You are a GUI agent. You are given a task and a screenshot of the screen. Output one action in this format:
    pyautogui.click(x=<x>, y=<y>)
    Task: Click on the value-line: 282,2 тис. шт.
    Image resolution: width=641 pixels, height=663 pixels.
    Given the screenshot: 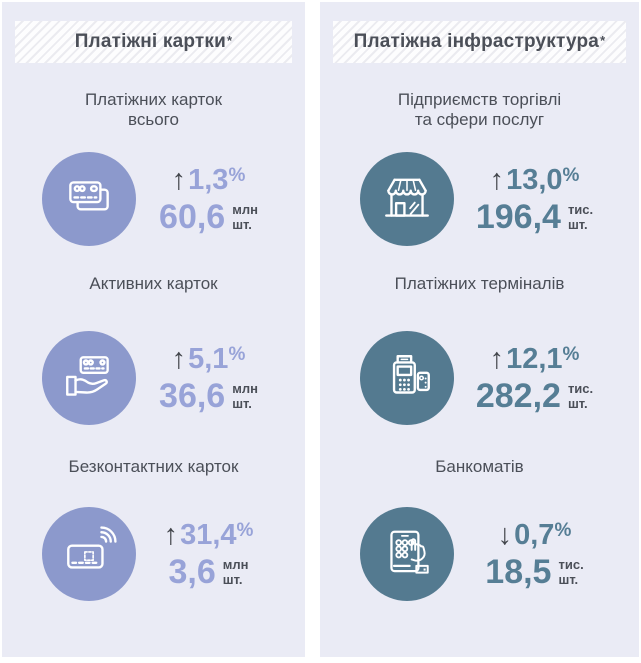 What is the action you would take?
    pyautogui.click(x=534, y=396)
    